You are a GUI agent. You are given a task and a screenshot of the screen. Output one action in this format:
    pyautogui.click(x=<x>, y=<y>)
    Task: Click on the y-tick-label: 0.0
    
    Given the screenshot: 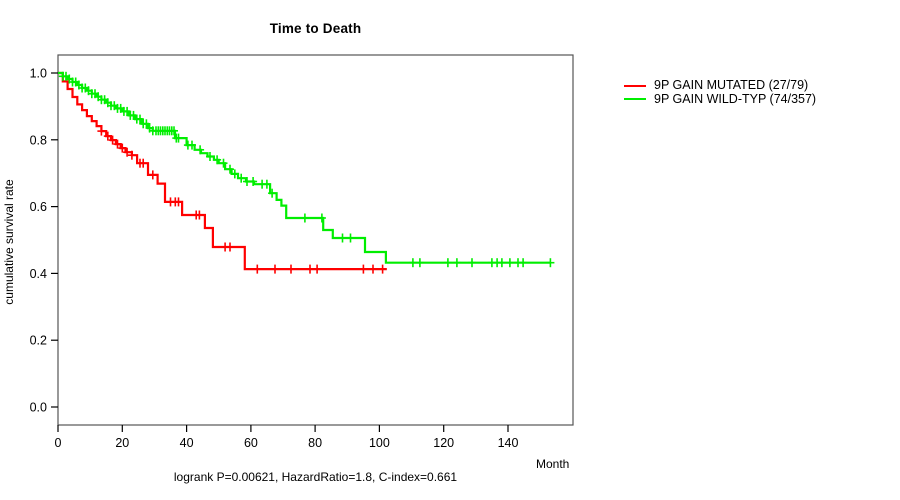 What is the action you would take?
    pyautogui.click(x=38, y=408)
    